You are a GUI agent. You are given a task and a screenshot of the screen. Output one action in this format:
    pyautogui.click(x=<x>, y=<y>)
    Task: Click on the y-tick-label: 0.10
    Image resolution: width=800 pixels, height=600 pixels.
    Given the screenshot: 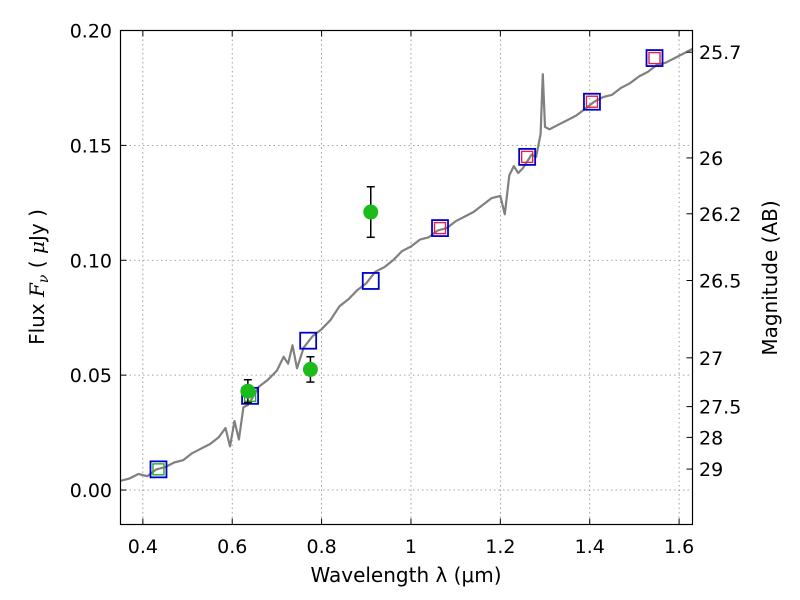 What is the action you would take?
    pyautogui.click(x=91, y=261)
    